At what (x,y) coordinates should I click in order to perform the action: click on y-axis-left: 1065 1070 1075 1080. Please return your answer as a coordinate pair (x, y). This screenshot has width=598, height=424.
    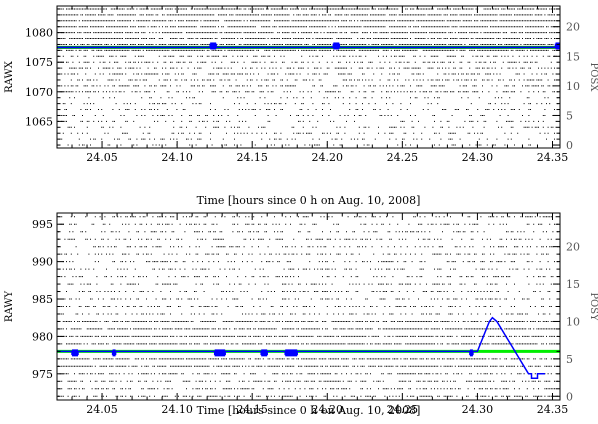
    Looking at the image, I should click on (44, 77).